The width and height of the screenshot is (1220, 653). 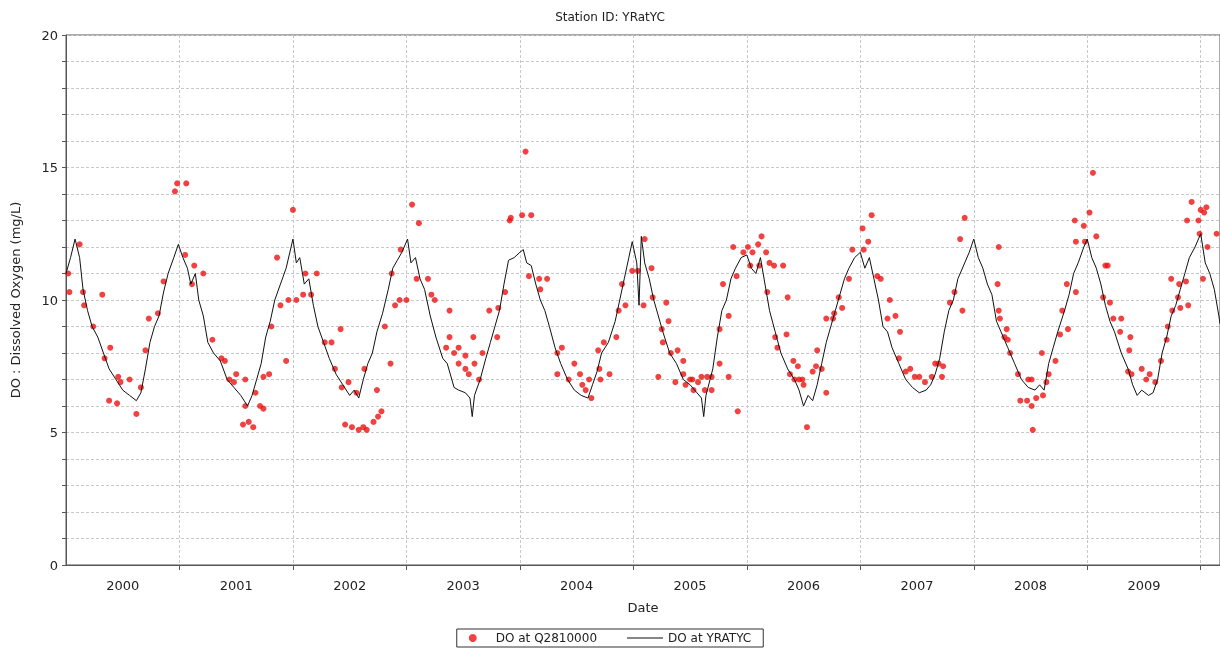 I want to click on y-tick-label: 0, so click(x=53, y=565).